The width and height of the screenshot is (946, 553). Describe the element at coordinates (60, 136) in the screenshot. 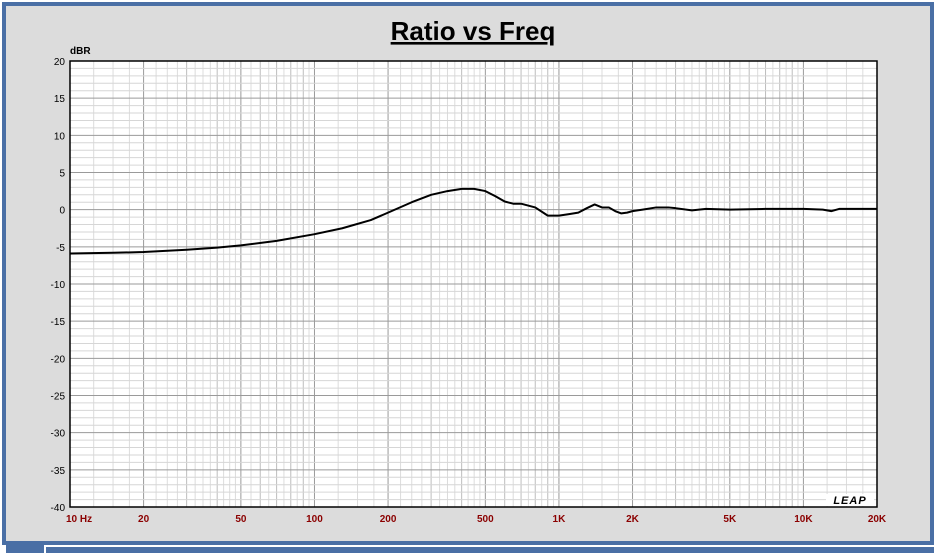

I see `y-tick-label: 10` at that location.